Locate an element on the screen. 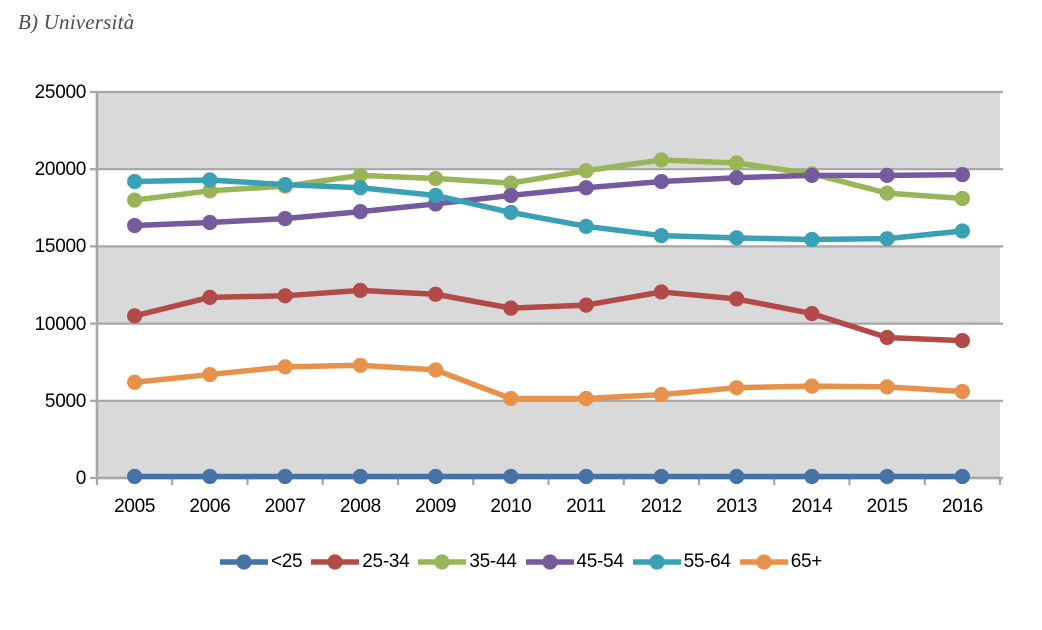 The width and height of the screenshot is (1042, 630). legend-item: 25-34 is located at coordinates (360, 562).